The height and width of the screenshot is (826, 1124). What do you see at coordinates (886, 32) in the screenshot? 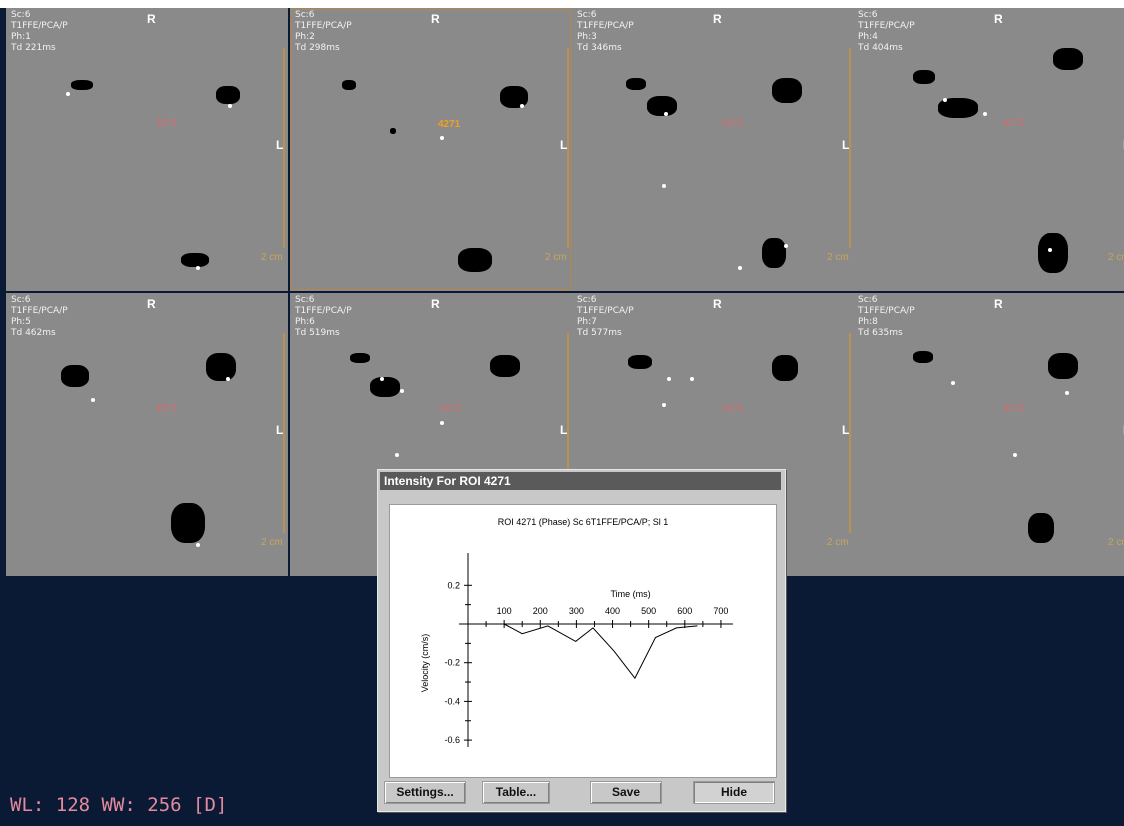
I see `tile-info: Sc:6 T1FFE/PCA/P Ph:4 Td 404ms` at bounding box center [886, 32].